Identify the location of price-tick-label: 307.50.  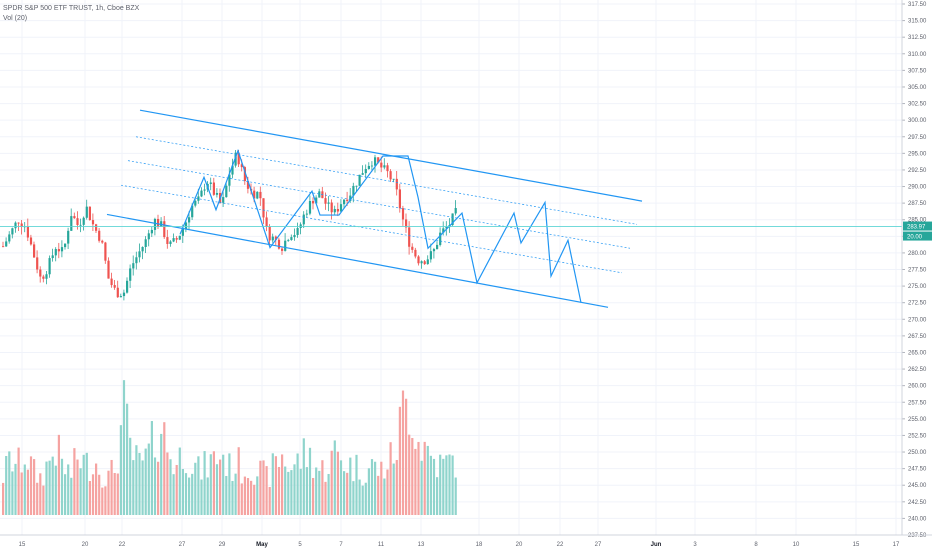
(917, 71).